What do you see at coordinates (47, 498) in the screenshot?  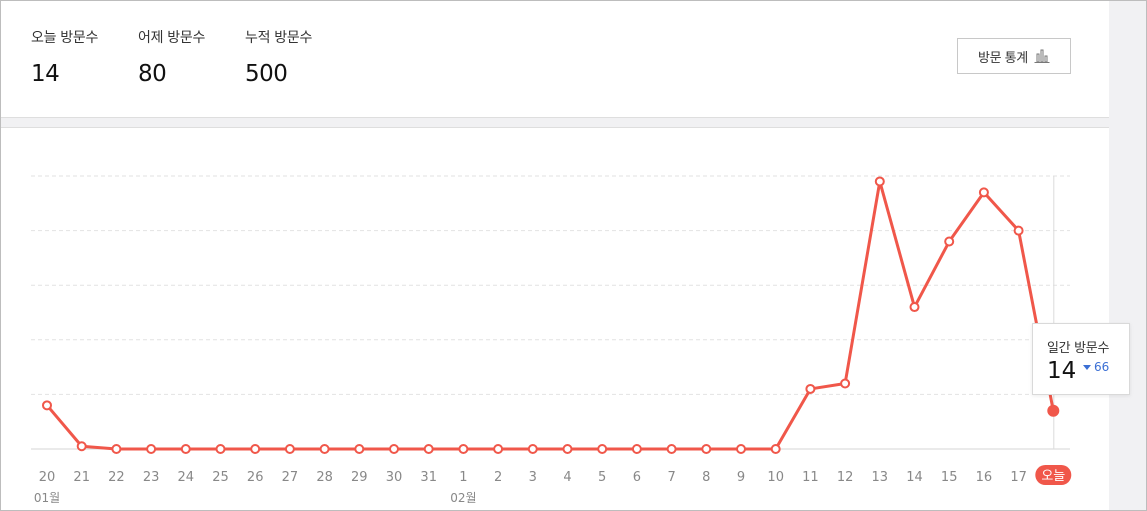 I see `month-label: 01월` at bounding box center [47, 498].